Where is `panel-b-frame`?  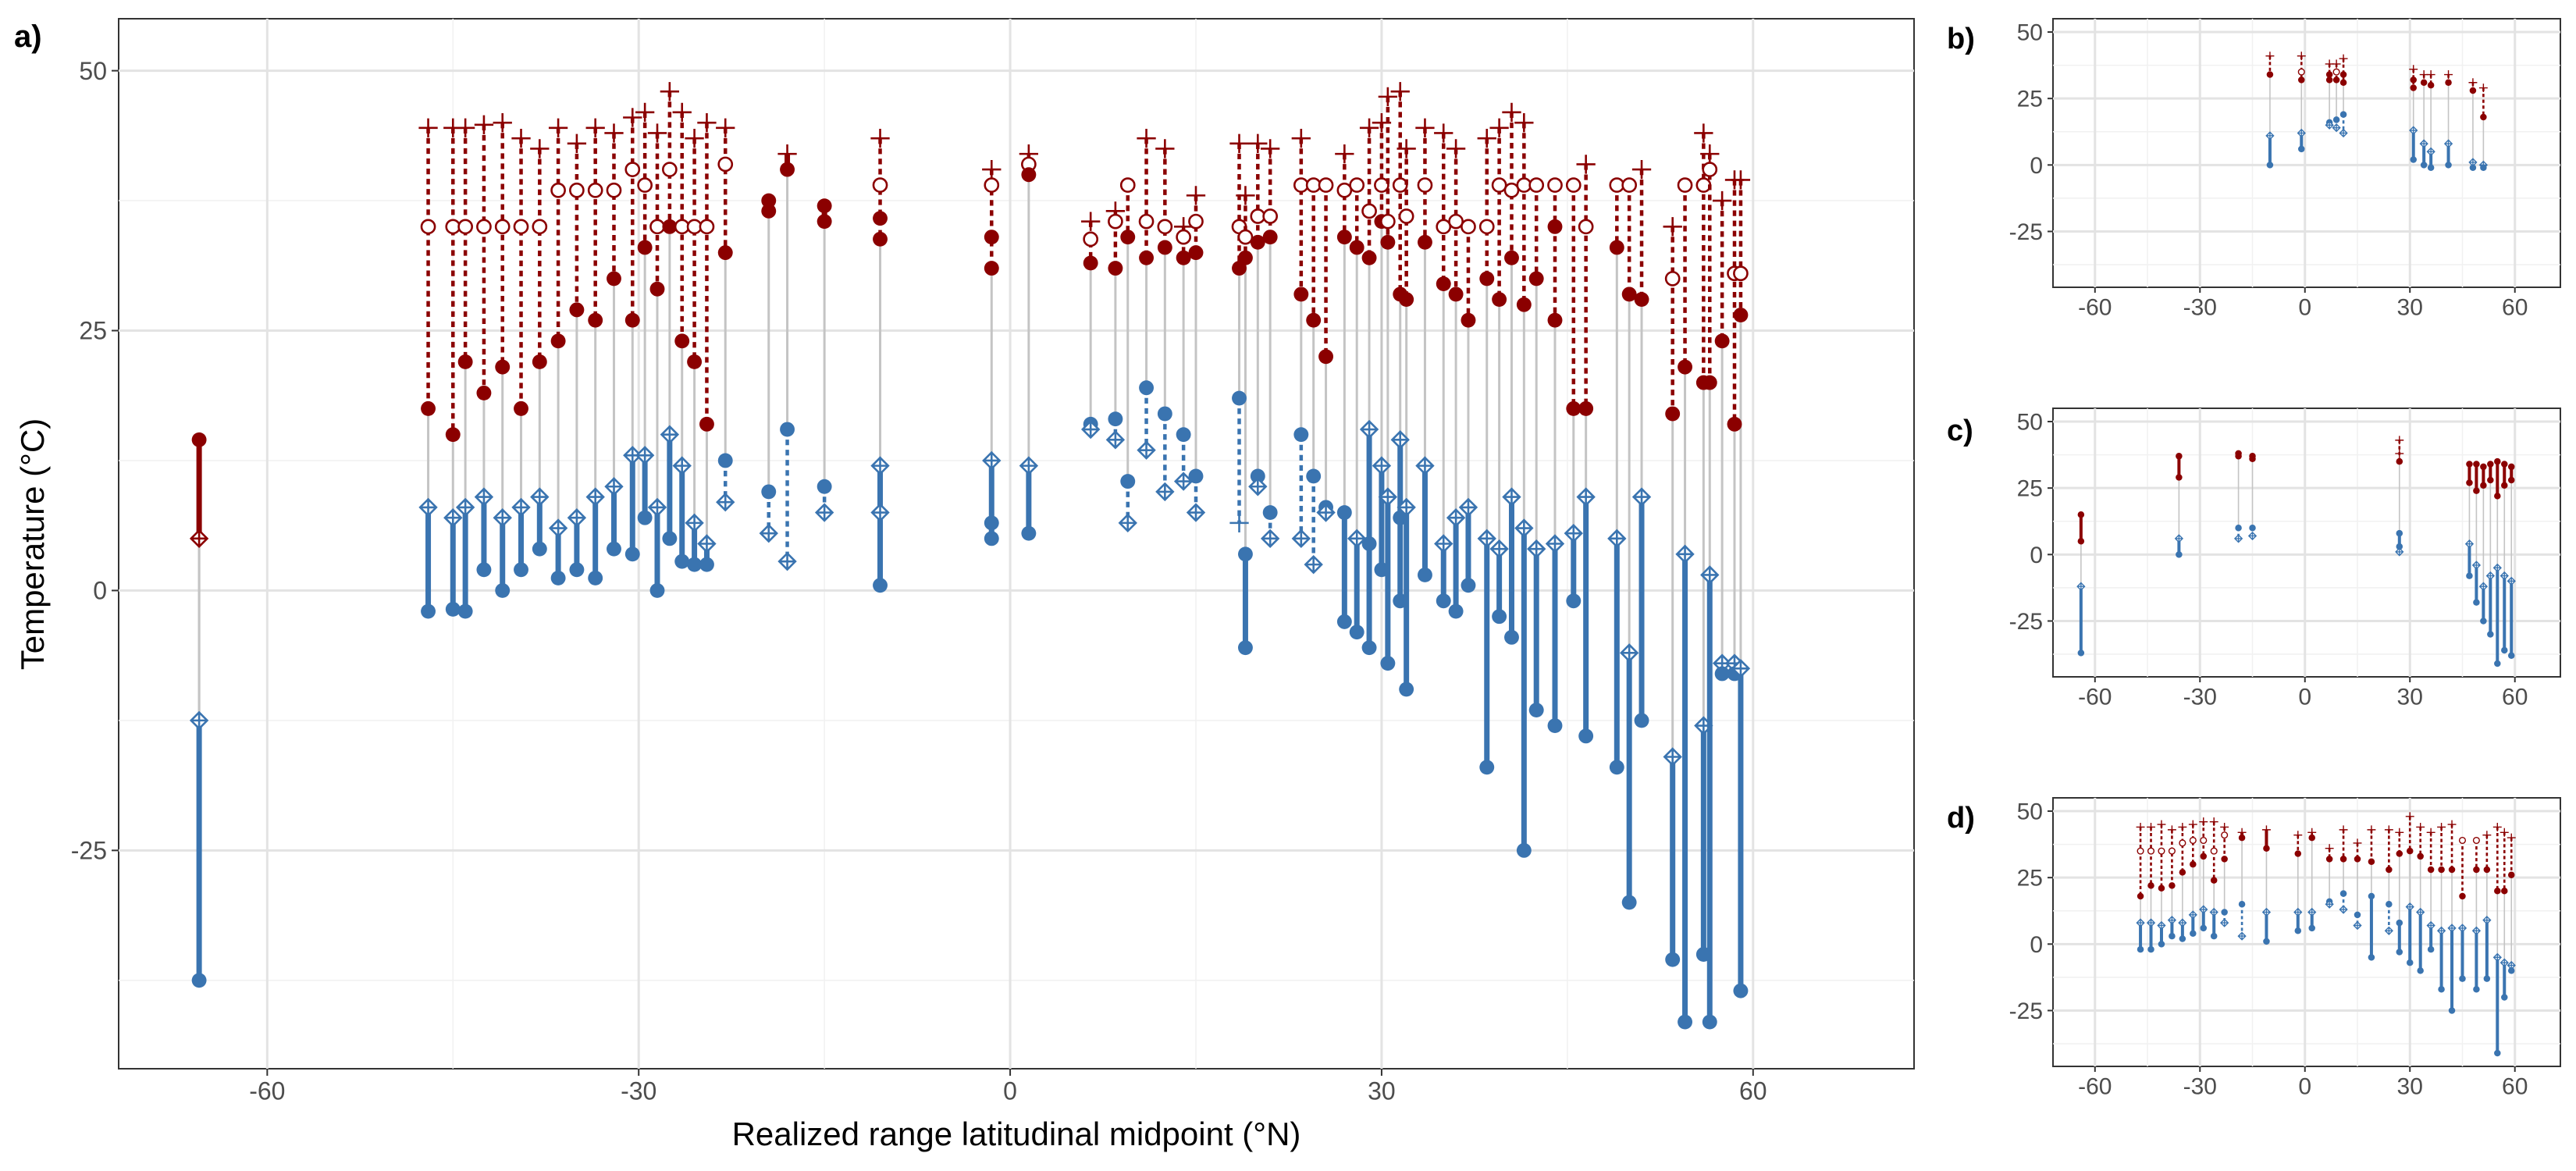
panel-b-frame is located at coordinates (2306, 153).